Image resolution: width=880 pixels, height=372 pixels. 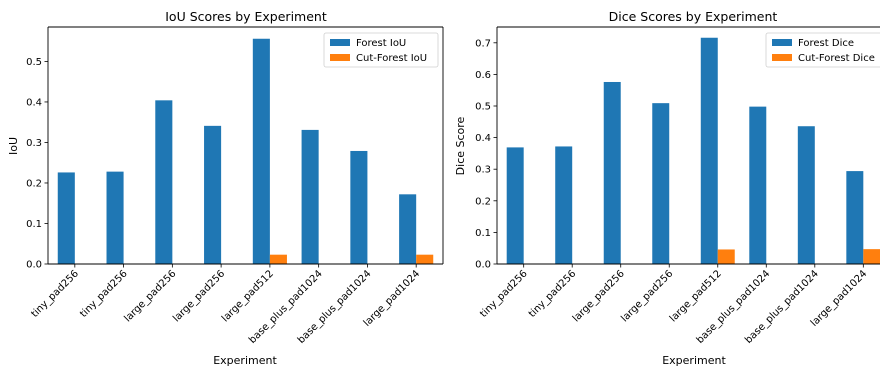 I want to click on iou-x-tick-label: large_pad512, so click(x=248, y=296).